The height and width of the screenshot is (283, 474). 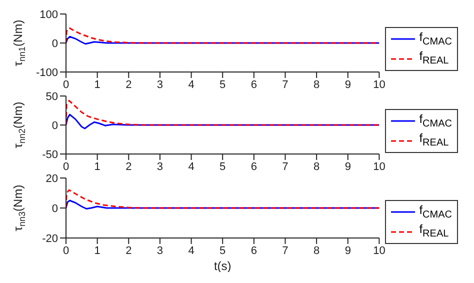 What do you see at coordinates (47, 72) in the screenshot?
I see `y-tick-label: -100` at bounding box center [47, 72].